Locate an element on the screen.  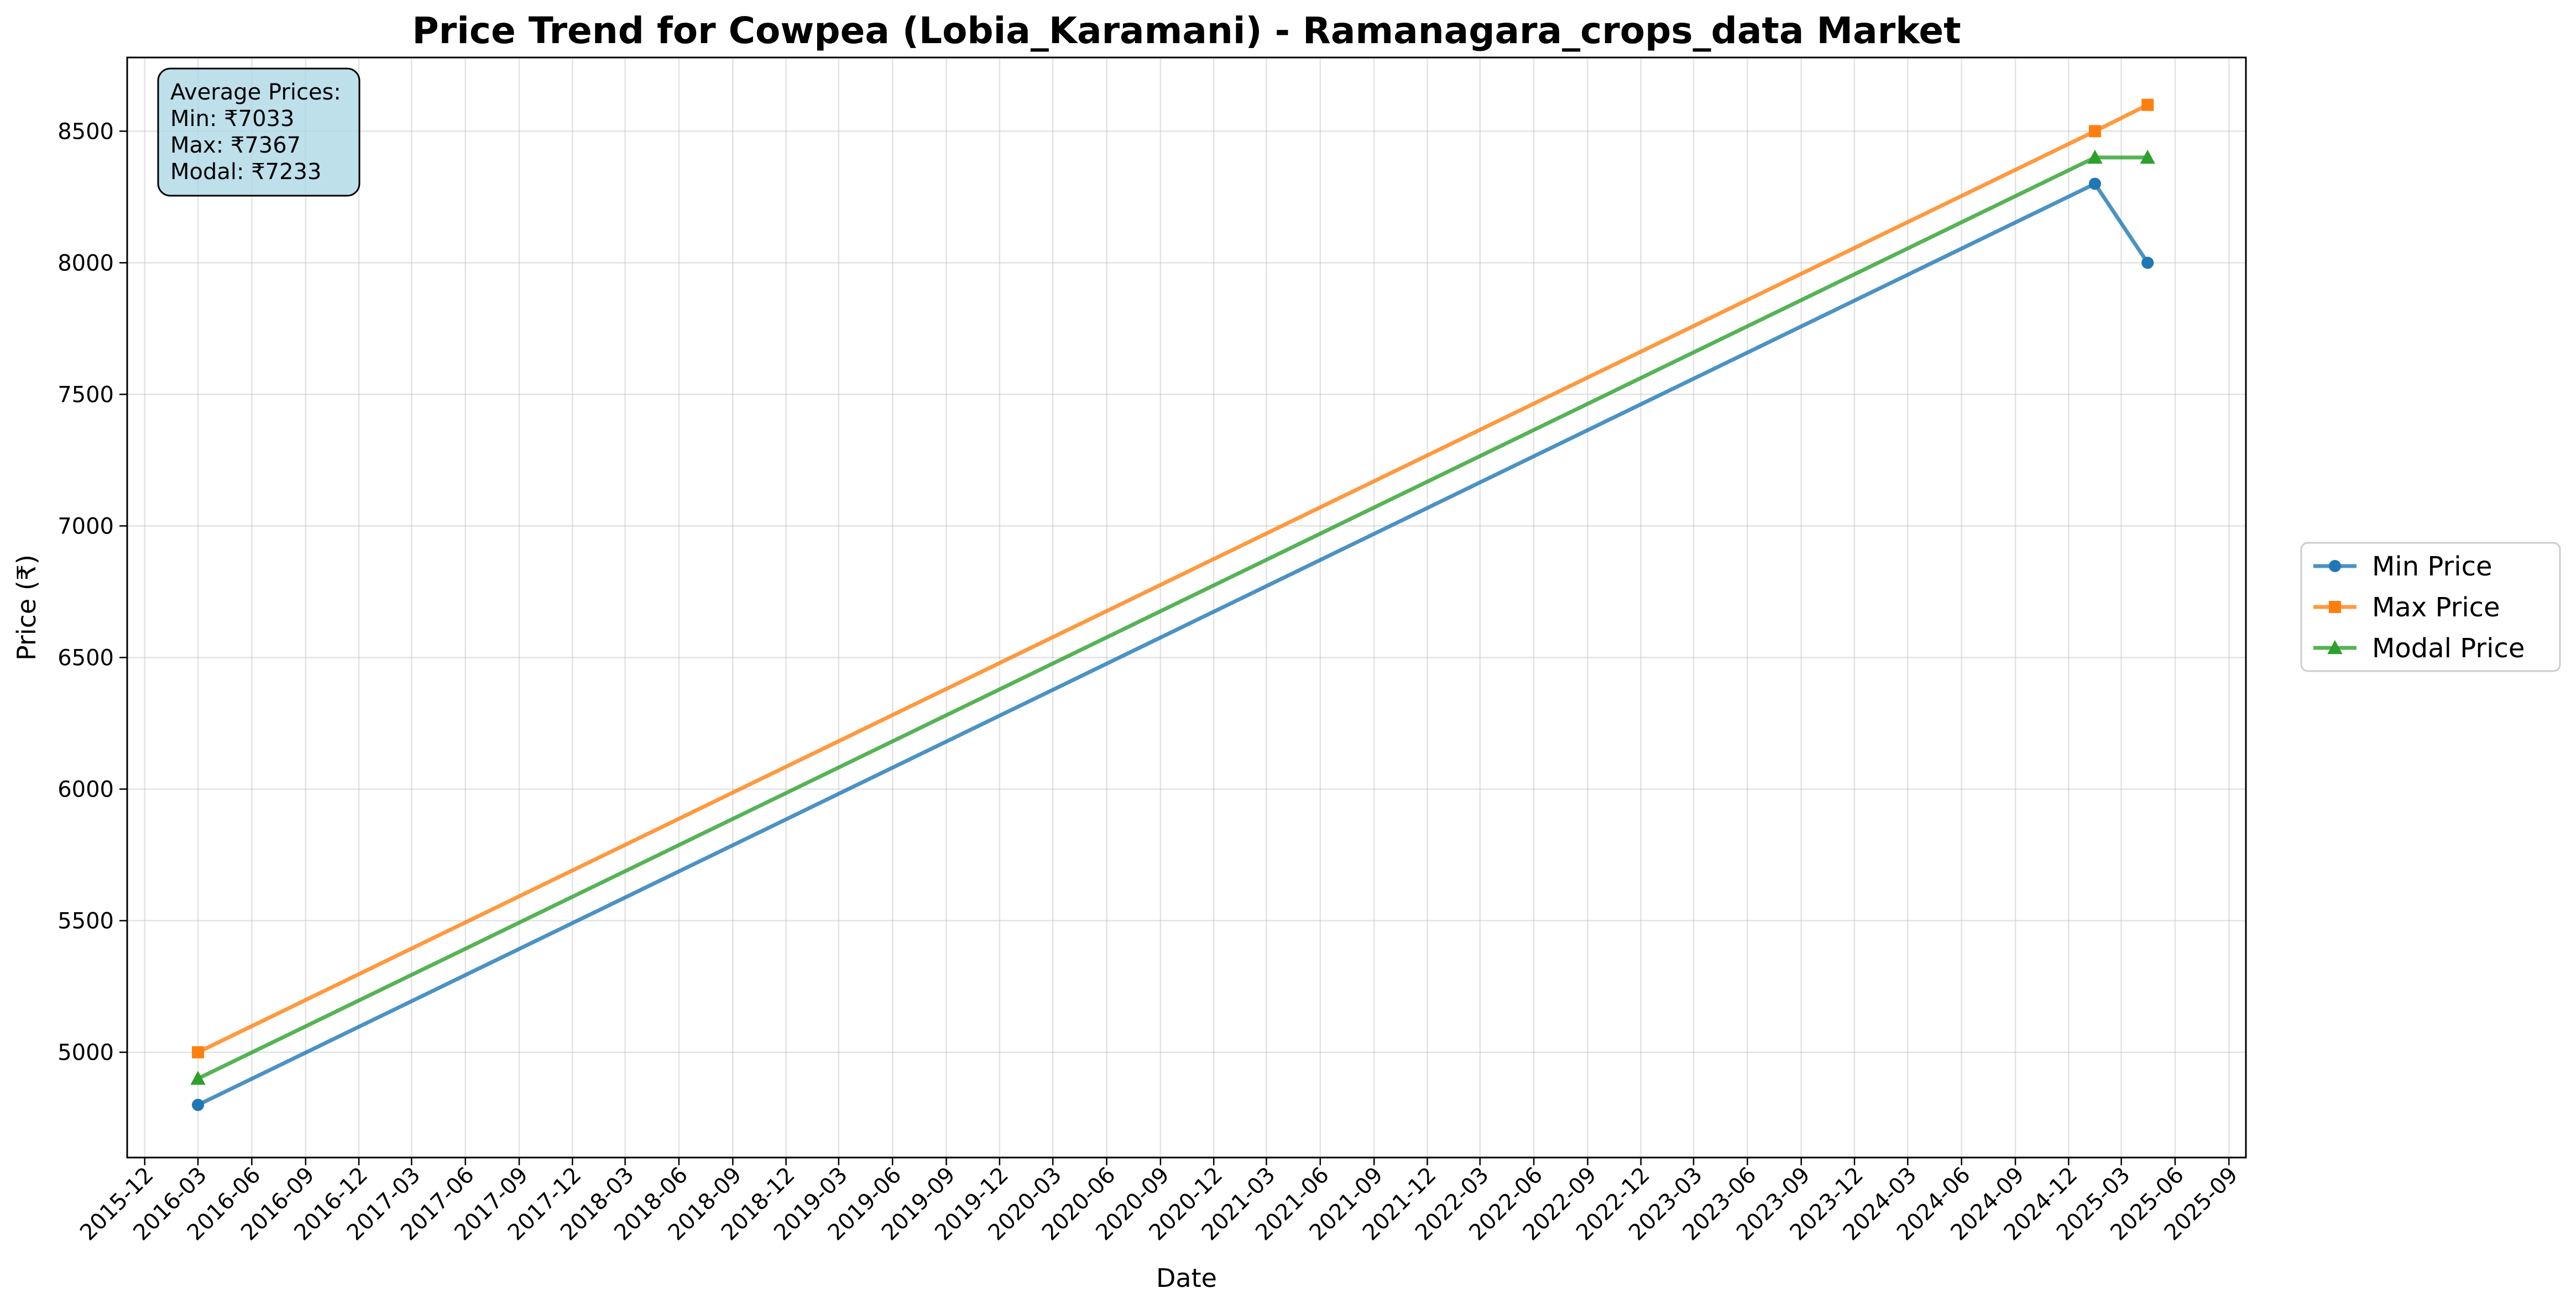
legend-item-modal-price: Modal Price is located at coordinates (2419, 648).